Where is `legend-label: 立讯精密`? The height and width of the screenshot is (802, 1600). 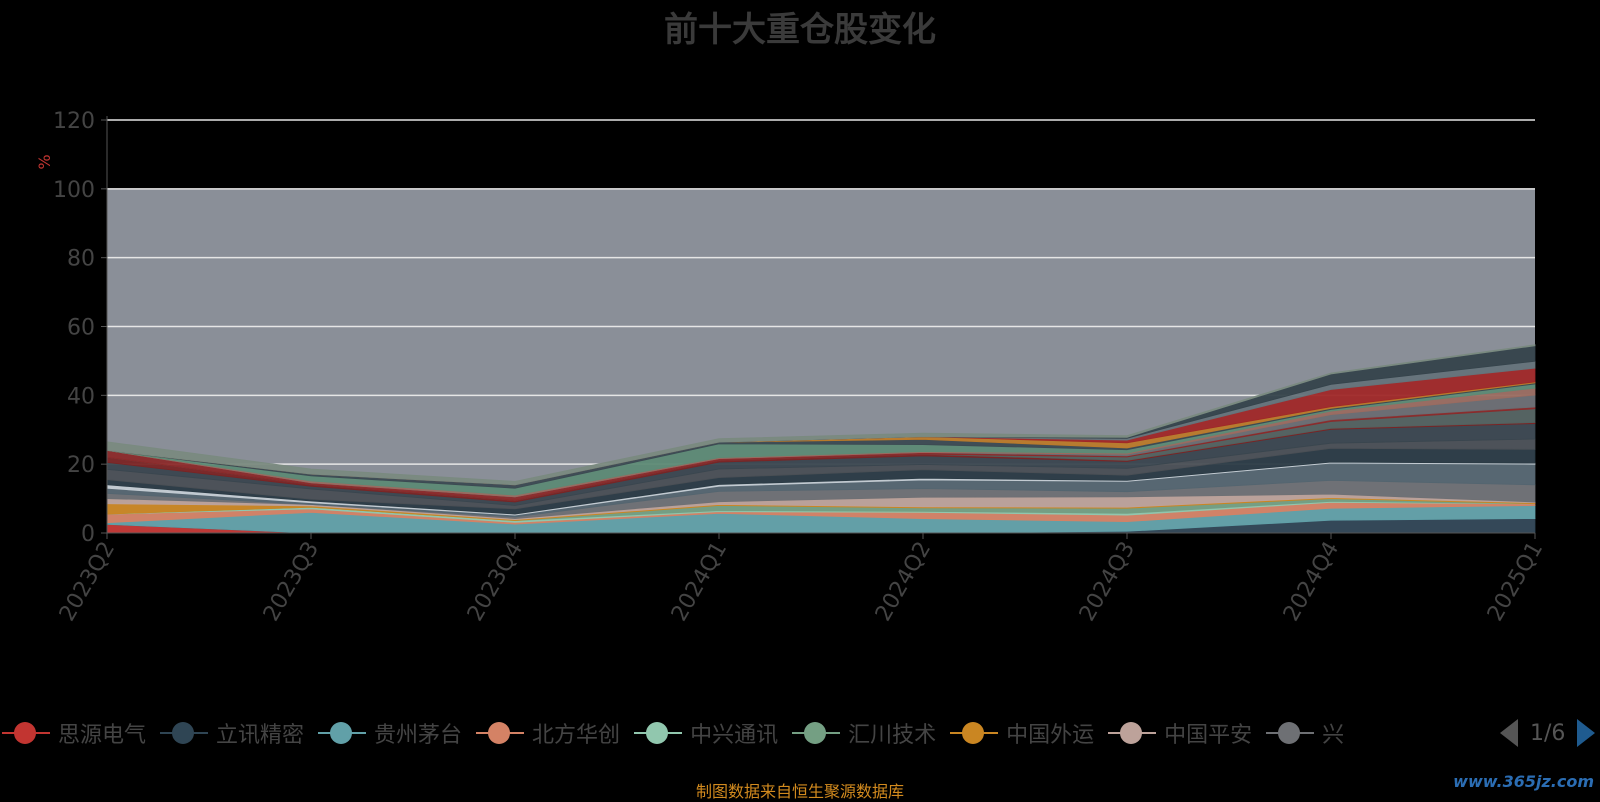 legend-label: 立讯精密 is located at coordinates (260, 735).